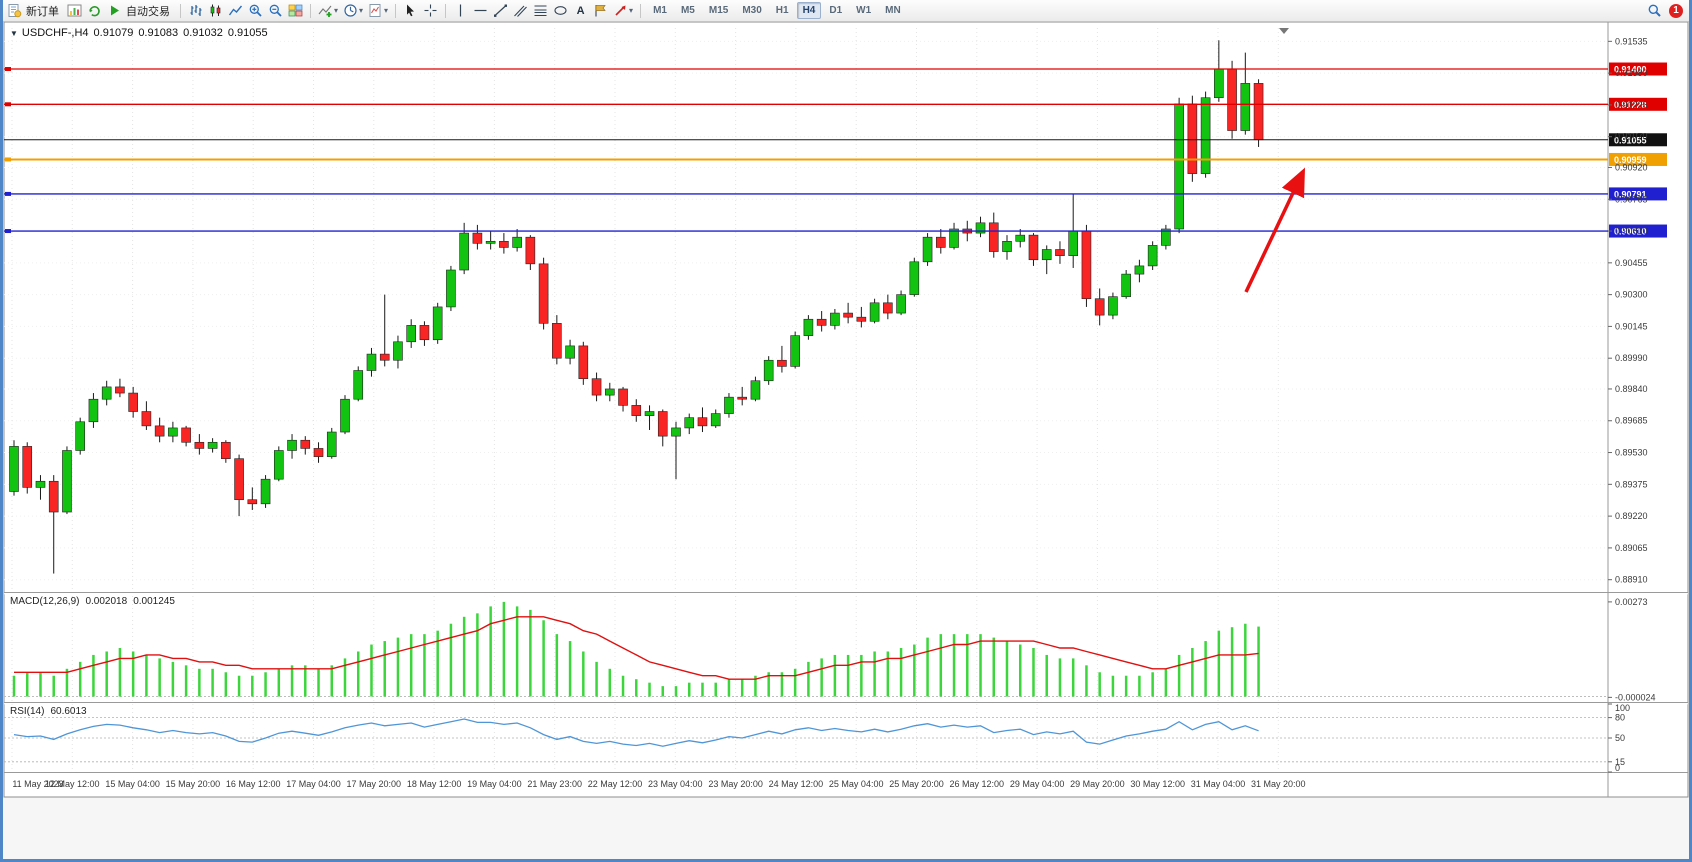  Describe the element at coordinates (94, 10) in the screenshot. I see `refresh-icon` at that location.